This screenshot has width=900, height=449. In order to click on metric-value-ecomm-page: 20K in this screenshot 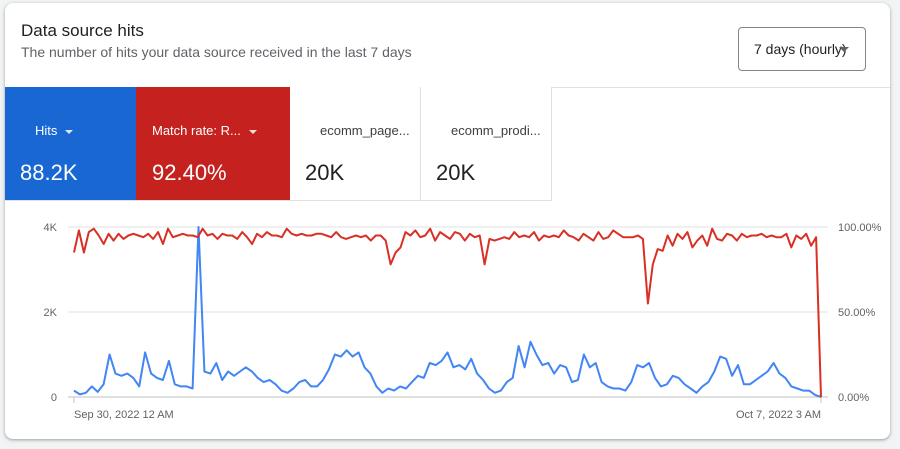, I will do `click(325, 172)`.